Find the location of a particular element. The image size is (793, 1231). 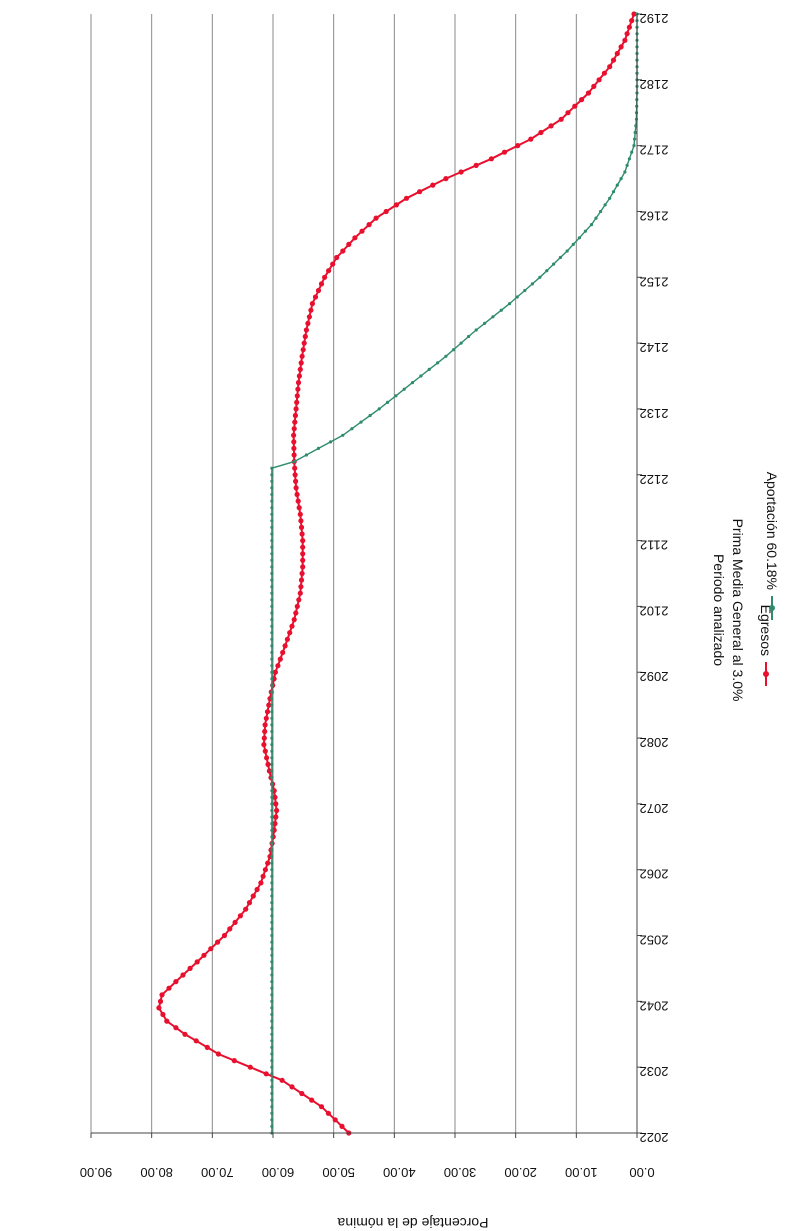

year-tick-label: 2062 is located at coordinates (654, 874).